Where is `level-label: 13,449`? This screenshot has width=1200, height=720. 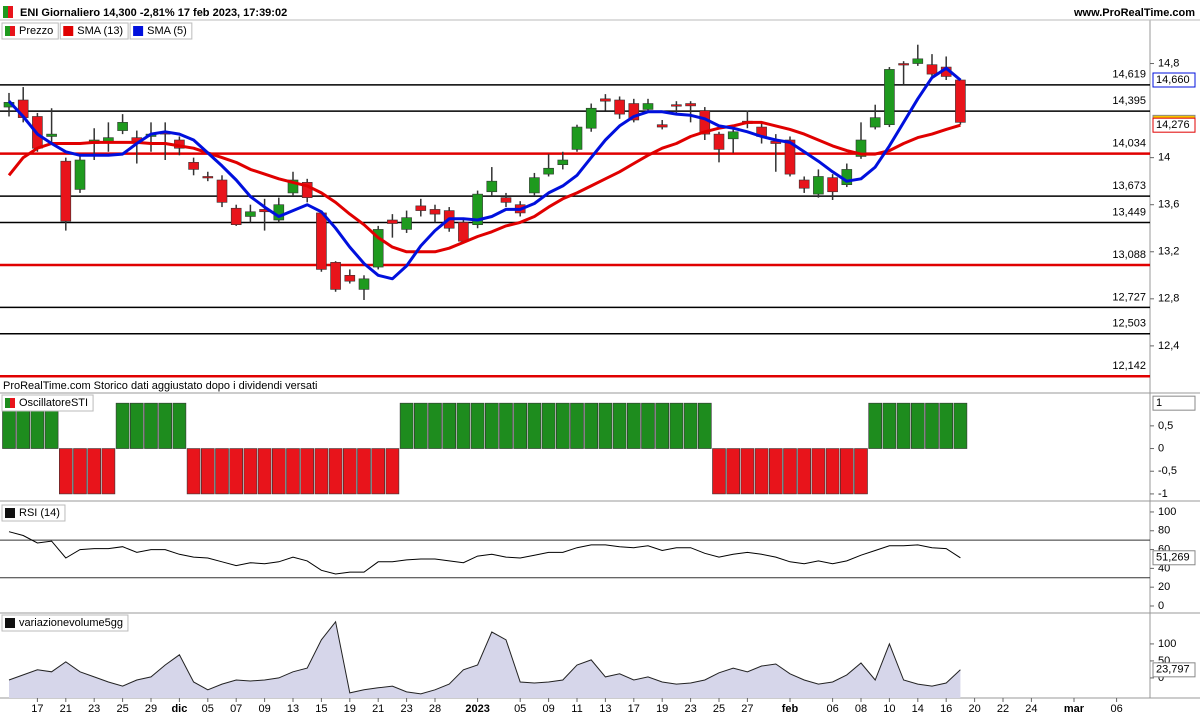 level-label: 13,449 is located at coordinates (1129, 212).